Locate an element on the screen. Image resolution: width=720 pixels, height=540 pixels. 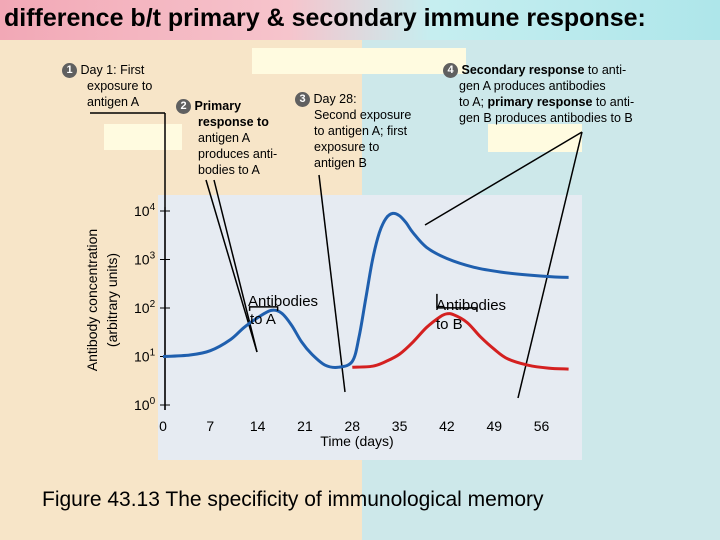
step-4-line-2: gen A produces antibodies is located at coordinates (532, 86).